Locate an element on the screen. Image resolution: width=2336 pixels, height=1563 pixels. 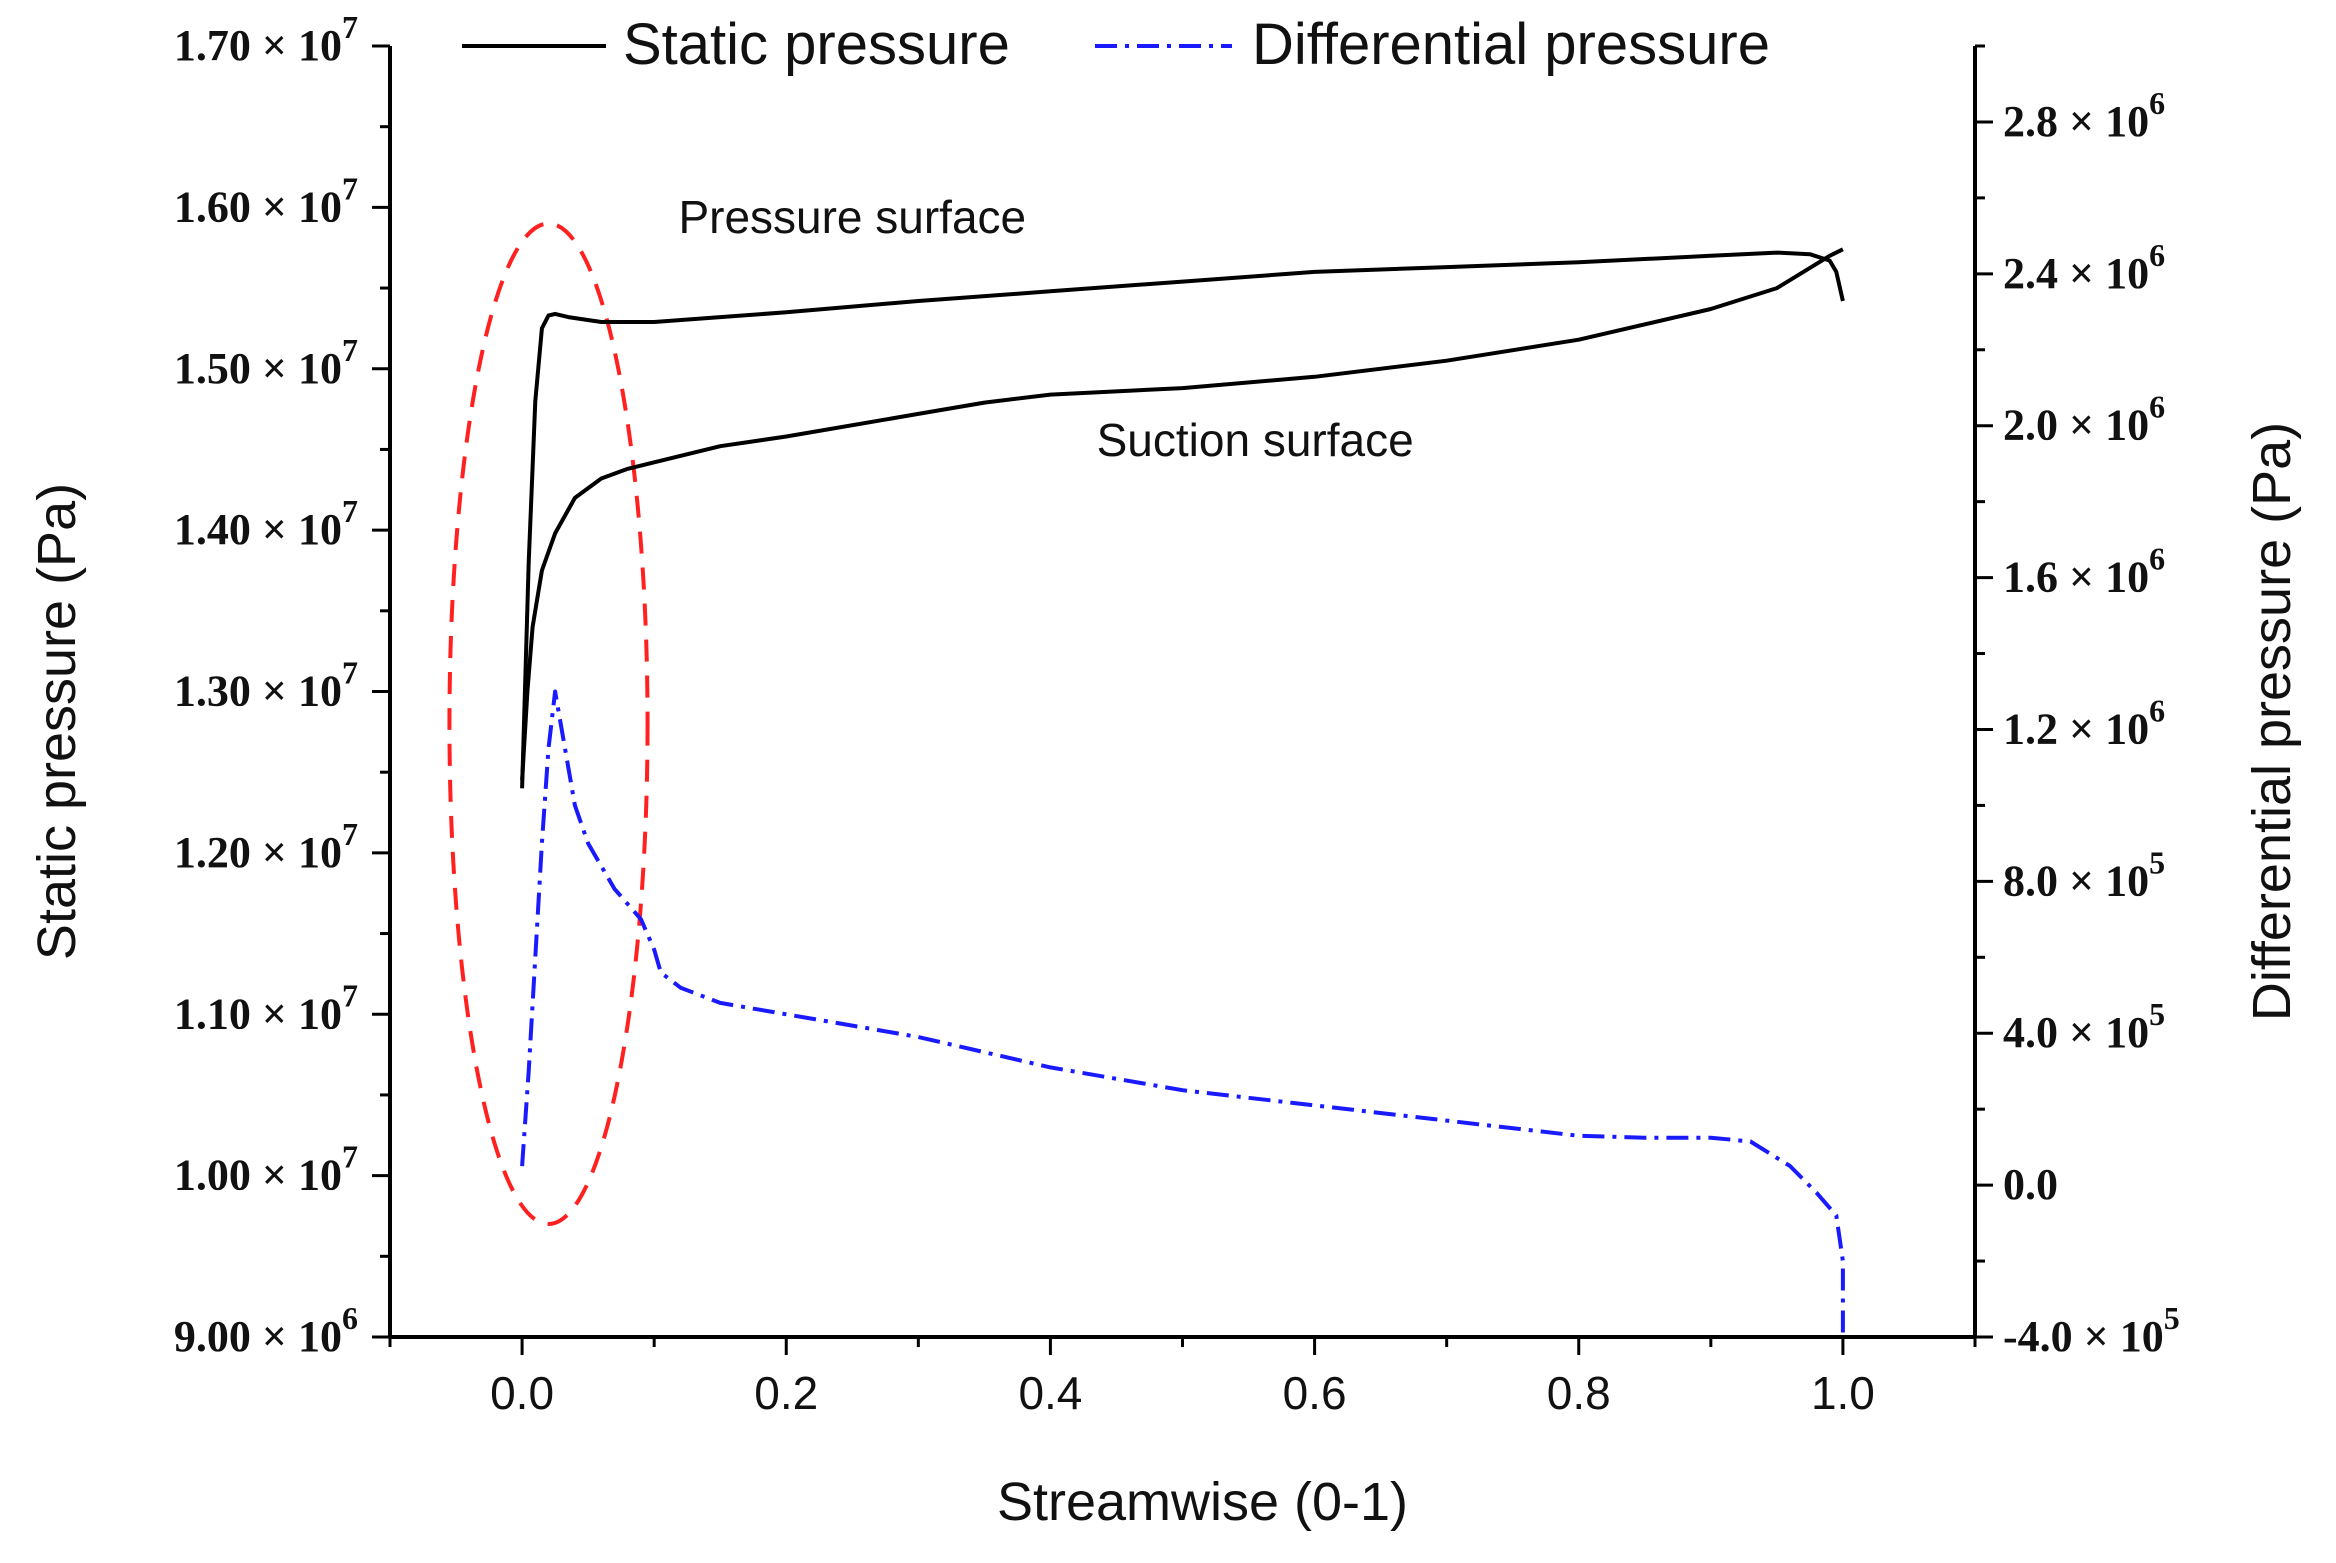
x-tick-label: 1.0 is located at coordinates (1843, 1393).